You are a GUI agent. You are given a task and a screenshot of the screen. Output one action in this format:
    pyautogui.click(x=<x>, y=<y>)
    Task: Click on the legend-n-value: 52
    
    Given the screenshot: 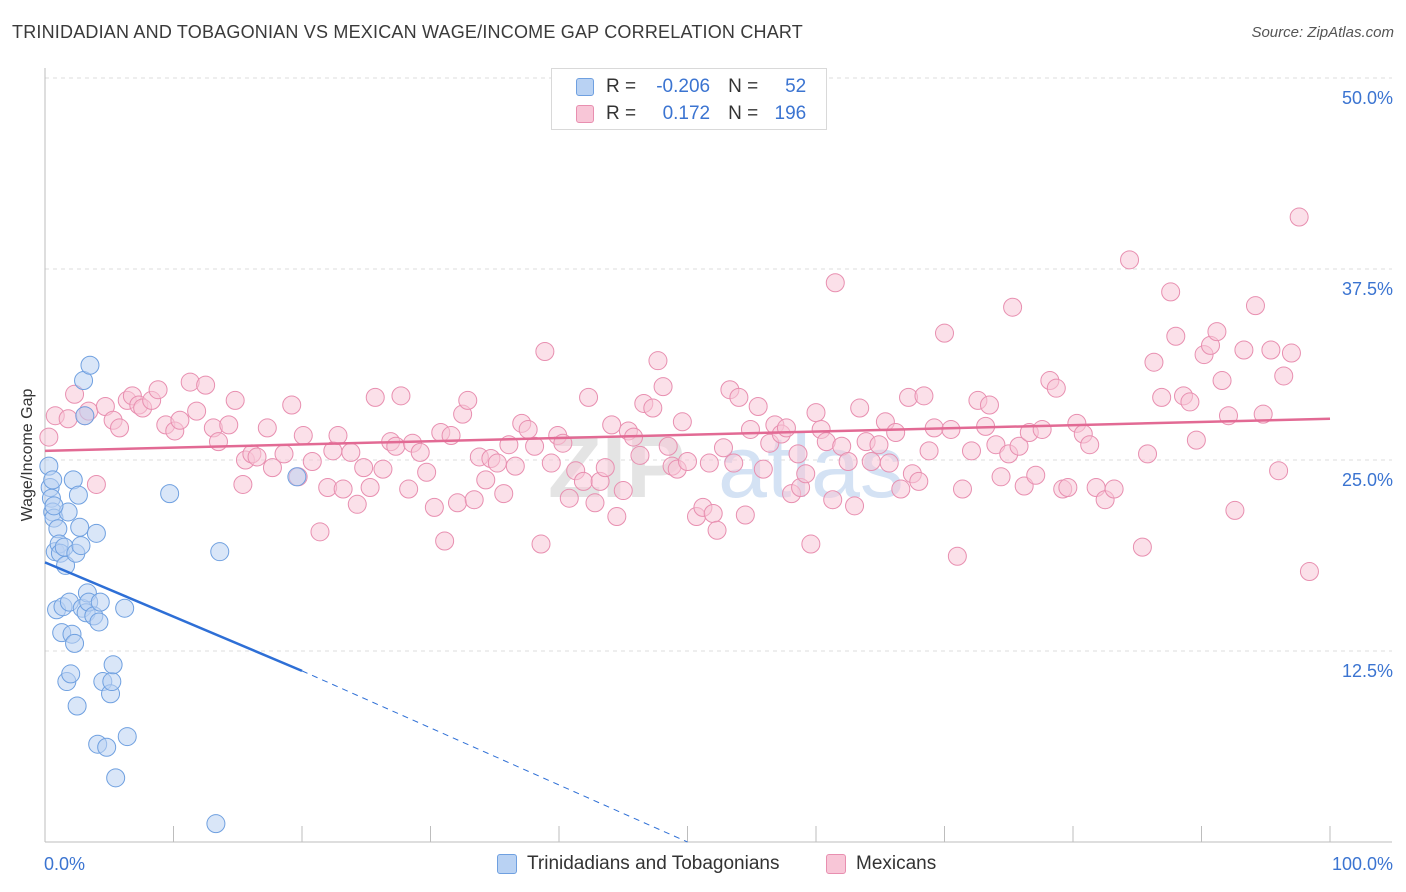 What is the action you would take?
    pyautogui.click(x=796, y=86)
    